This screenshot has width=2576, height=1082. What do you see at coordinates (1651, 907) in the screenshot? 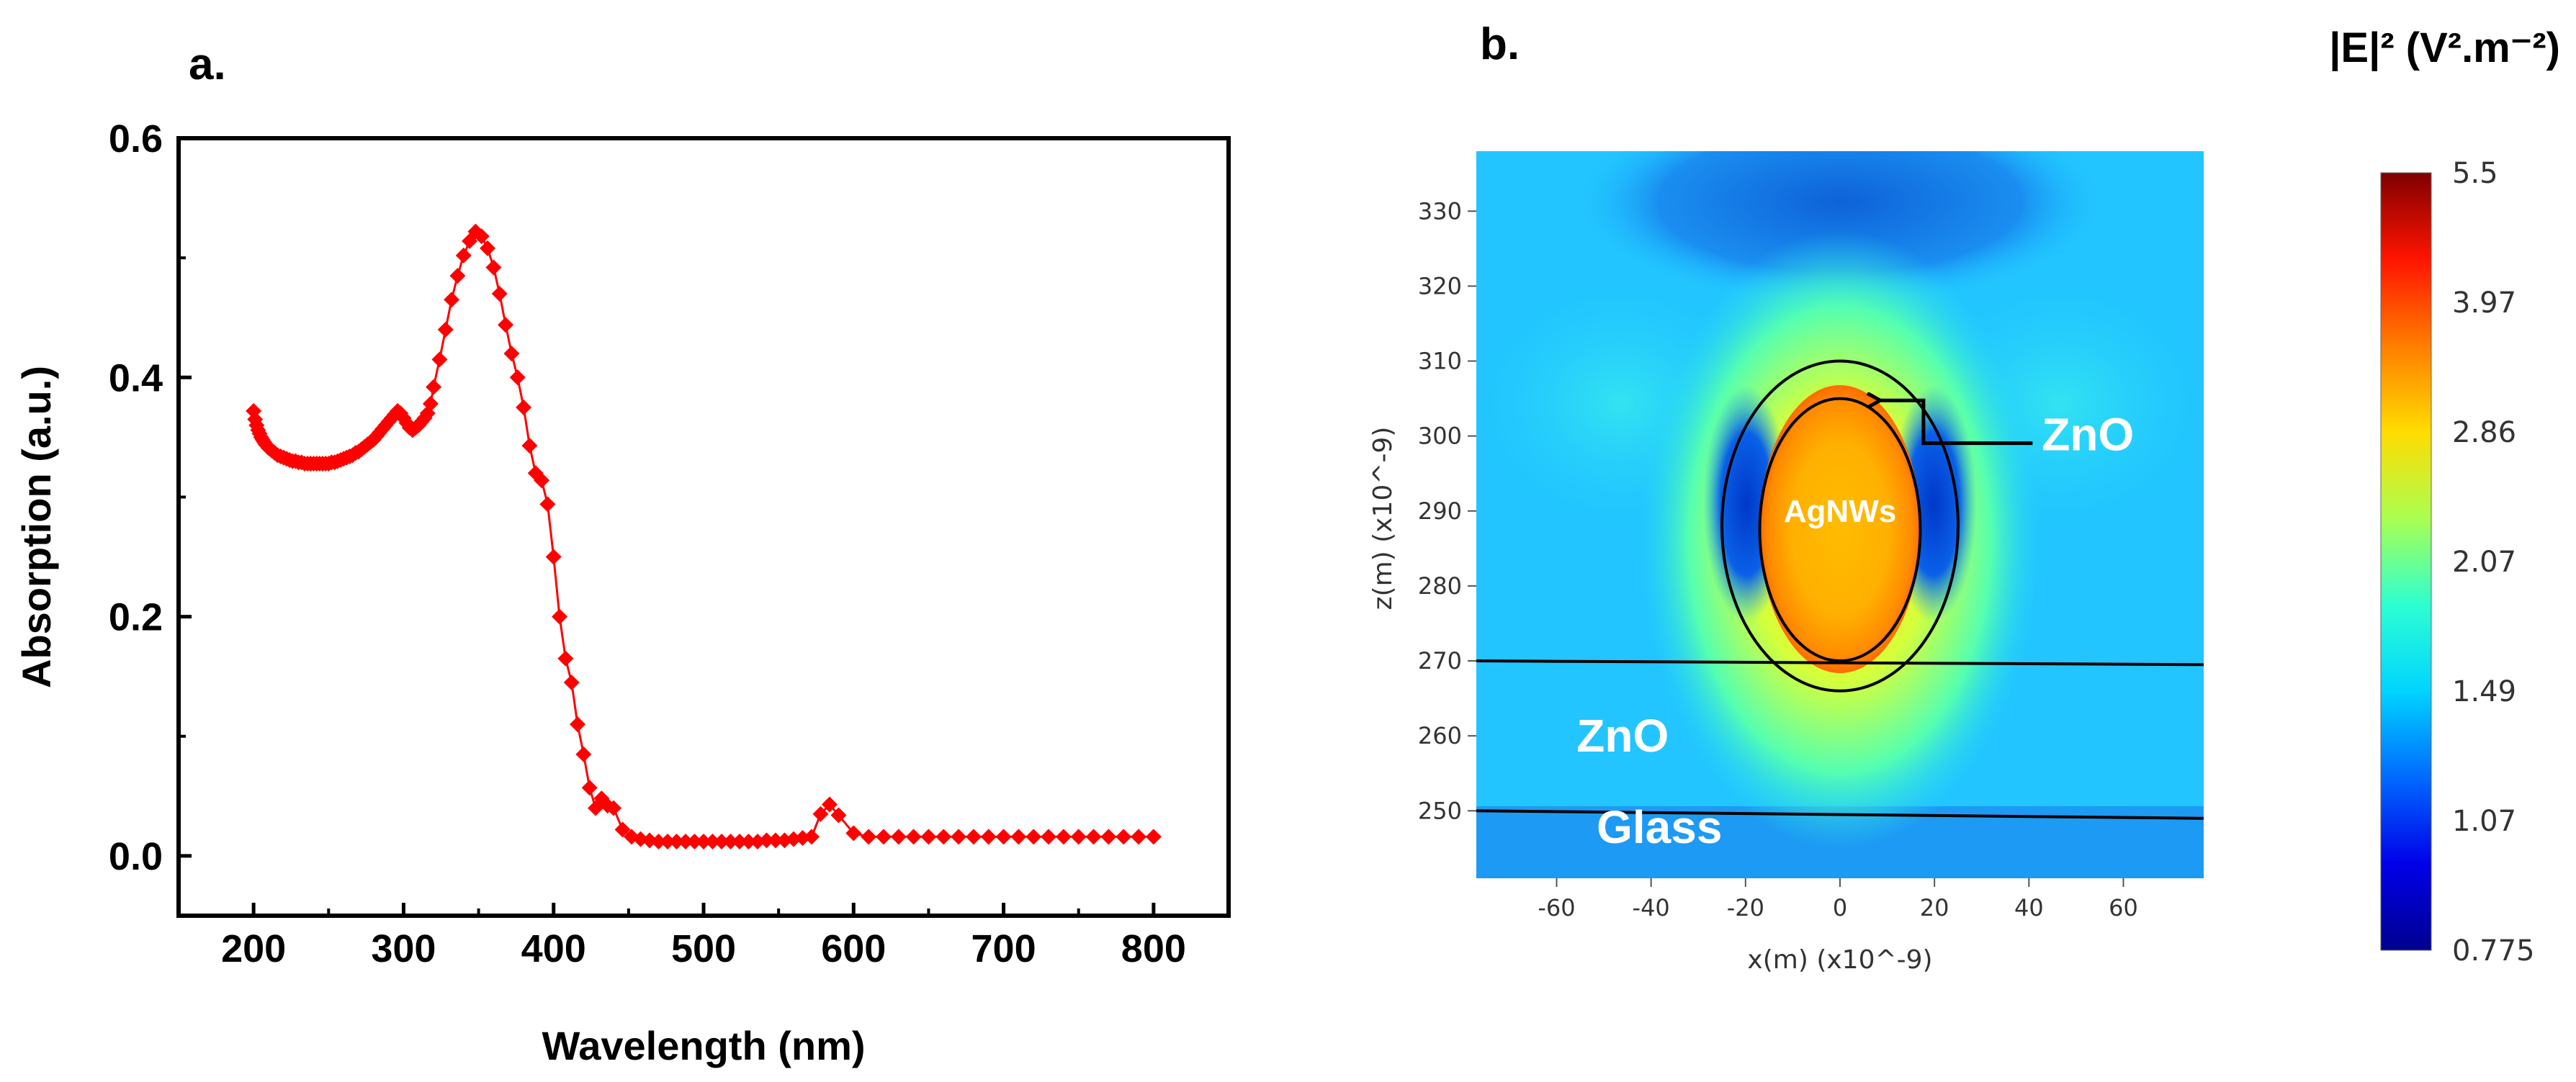
I see `x-tick-label: -40` at bounding box center [1651, 907].